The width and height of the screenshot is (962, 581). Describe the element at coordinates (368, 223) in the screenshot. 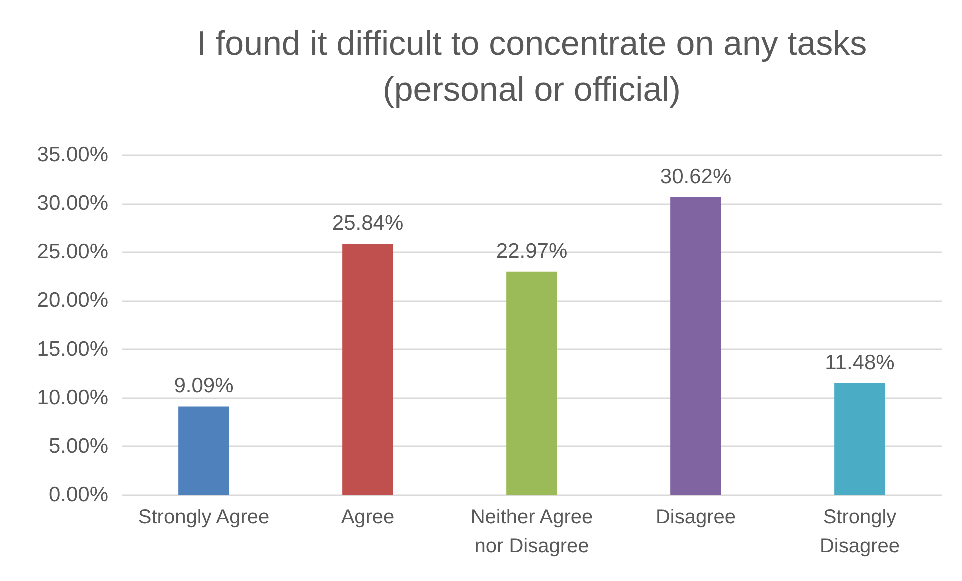

I see `data-label: 25.84%` at that location.